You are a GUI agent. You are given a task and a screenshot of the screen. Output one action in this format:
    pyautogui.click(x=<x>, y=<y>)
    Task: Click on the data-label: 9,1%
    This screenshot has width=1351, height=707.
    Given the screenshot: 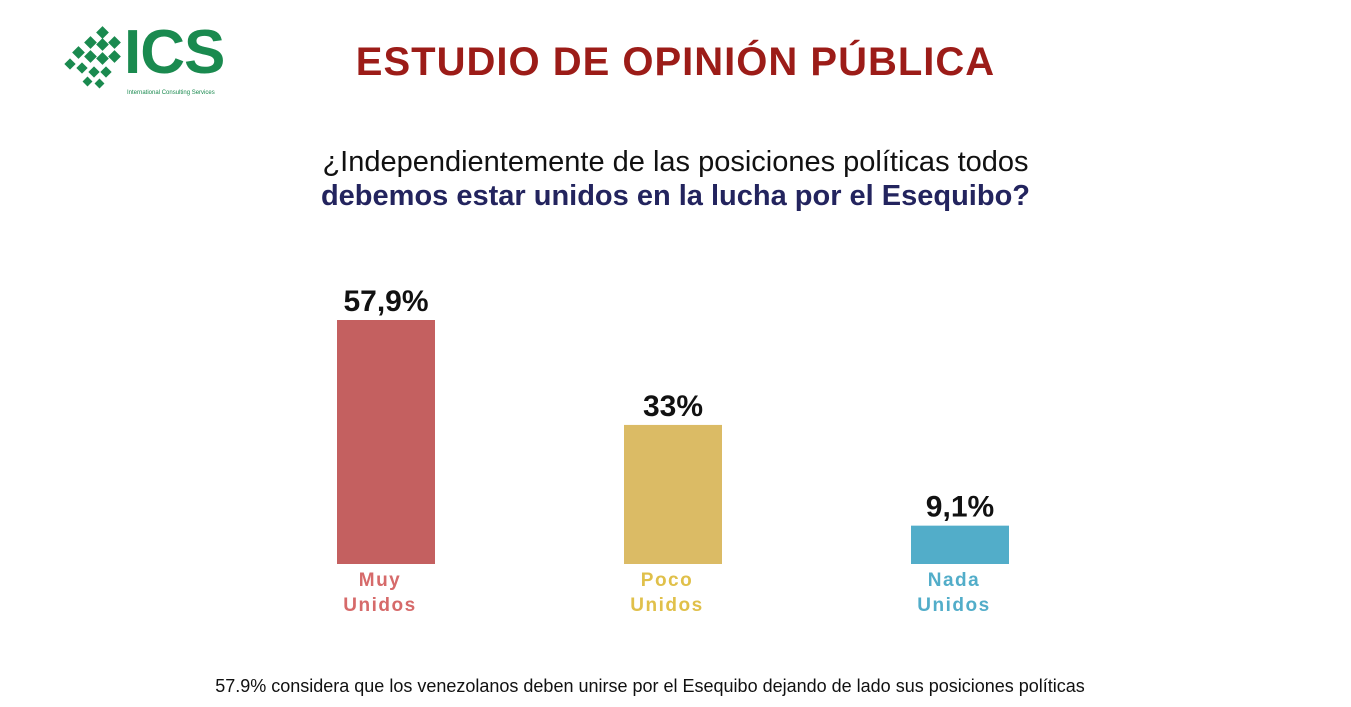 What is the action you would take?
    pyautogui.click(x=960, y=507)
    